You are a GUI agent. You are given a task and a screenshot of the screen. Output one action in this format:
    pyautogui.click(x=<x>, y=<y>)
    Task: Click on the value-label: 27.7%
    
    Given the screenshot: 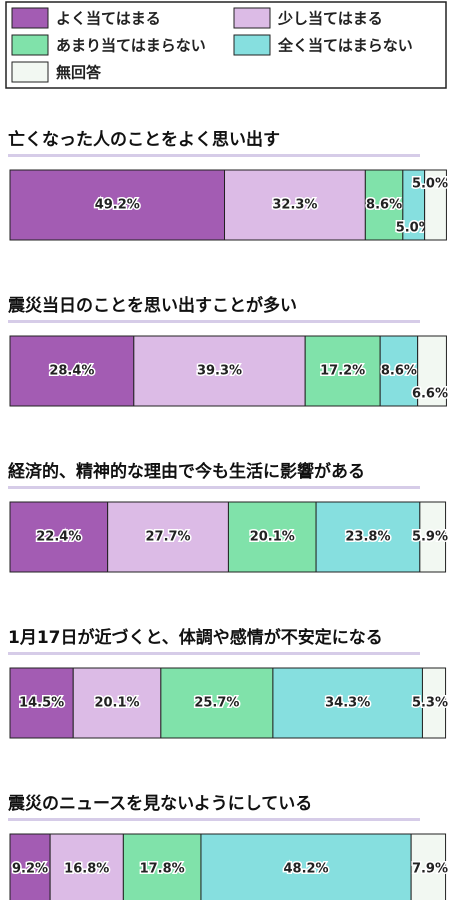 What is the action you would take?
    pyautogui.click(x=167, y=537)
    